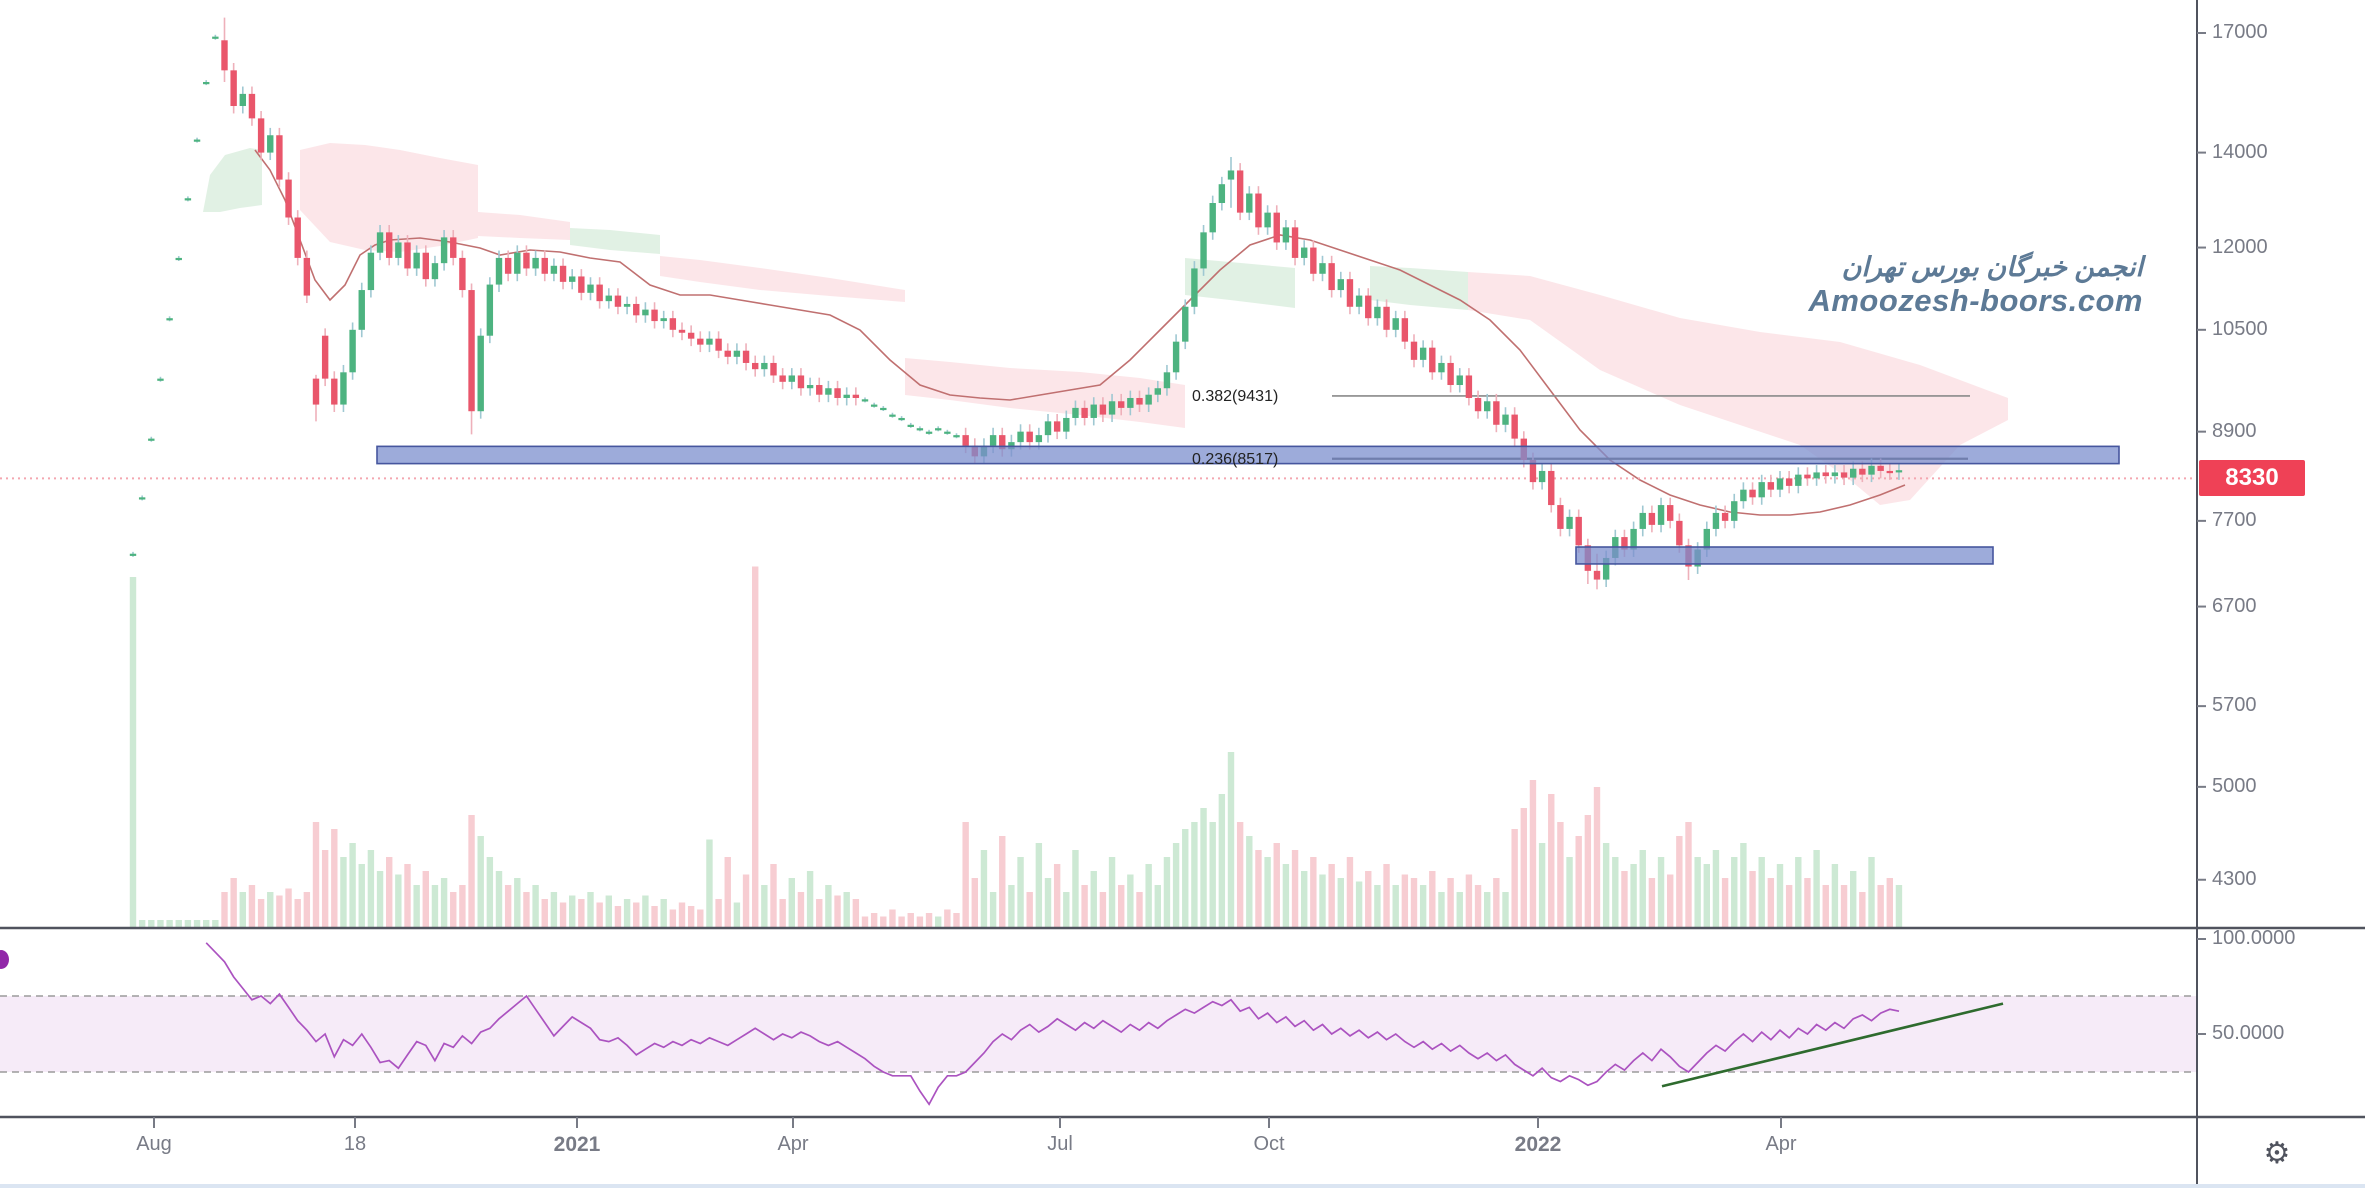  What do you see at coordinates (2254, 938) in the screenshot?
I see `rsi-axis-label: 100.0000` at bounding box center [2254, 938].